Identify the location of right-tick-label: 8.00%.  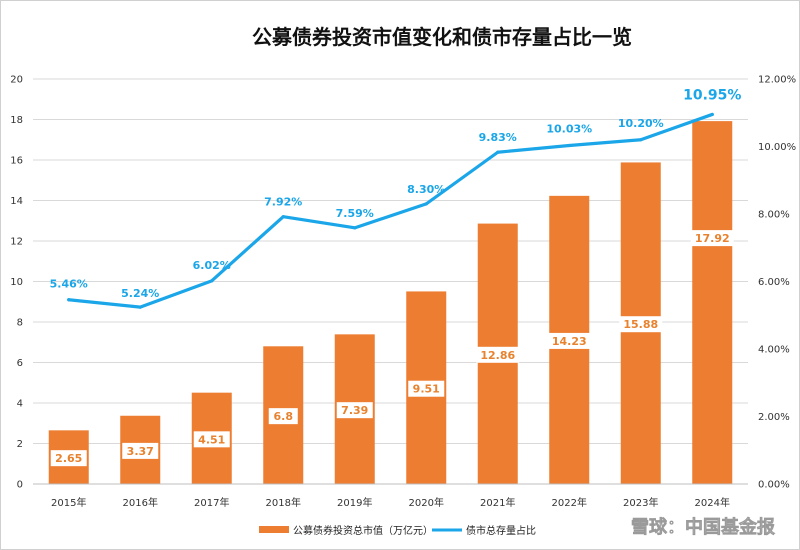
(774, 215).